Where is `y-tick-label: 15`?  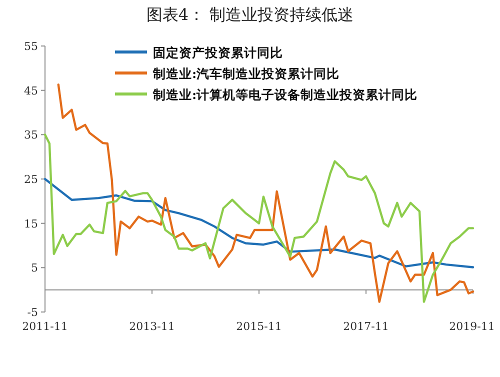 y-tick-label: 15 is located at coordinates (31, 223).